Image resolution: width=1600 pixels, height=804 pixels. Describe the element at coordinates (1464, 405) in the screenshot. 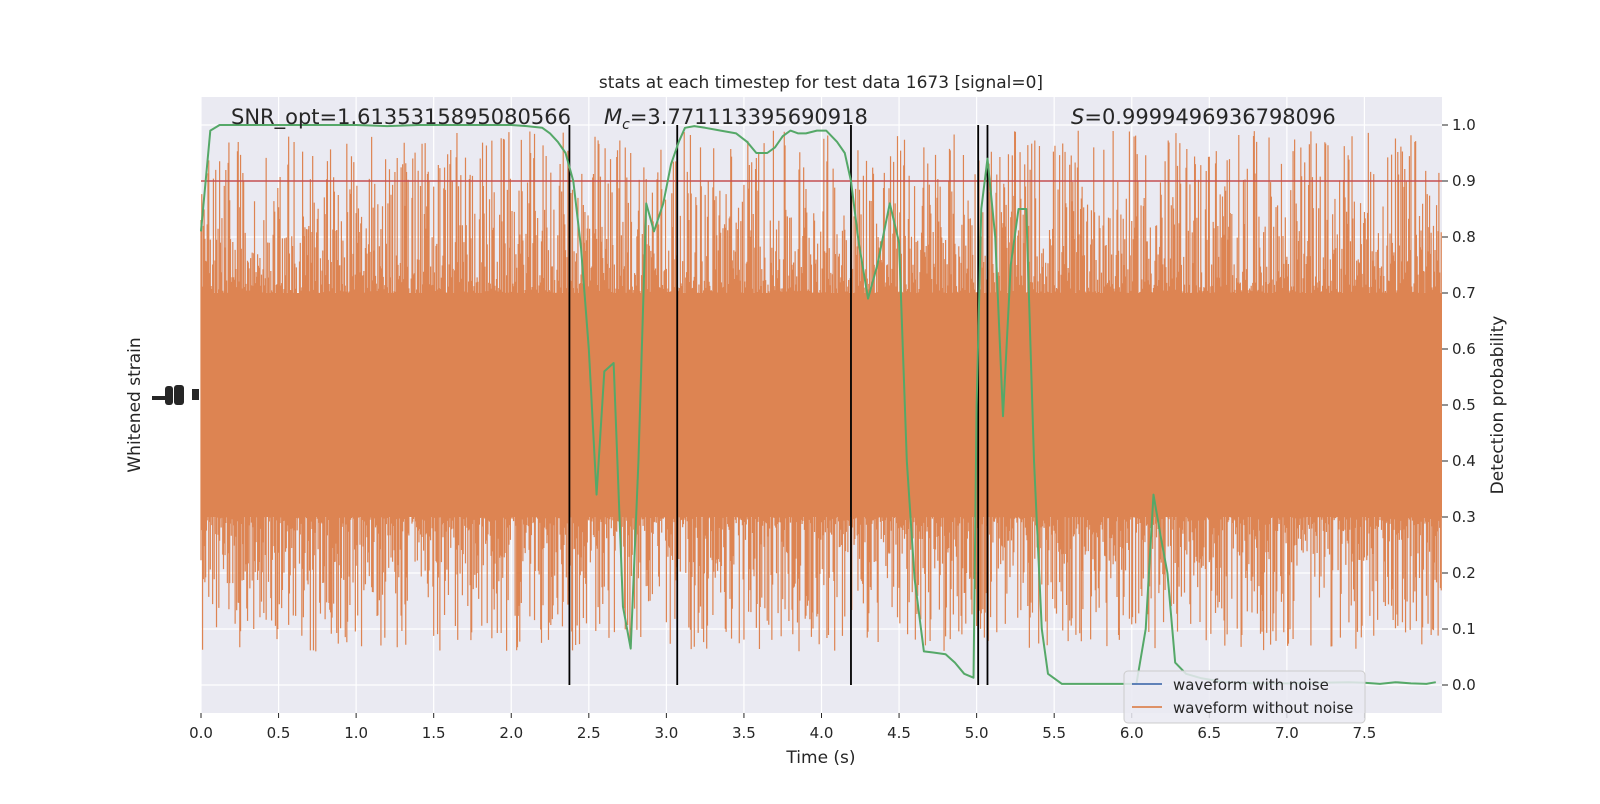

I see `right-y-tick-label-5: 0.5` at that location.